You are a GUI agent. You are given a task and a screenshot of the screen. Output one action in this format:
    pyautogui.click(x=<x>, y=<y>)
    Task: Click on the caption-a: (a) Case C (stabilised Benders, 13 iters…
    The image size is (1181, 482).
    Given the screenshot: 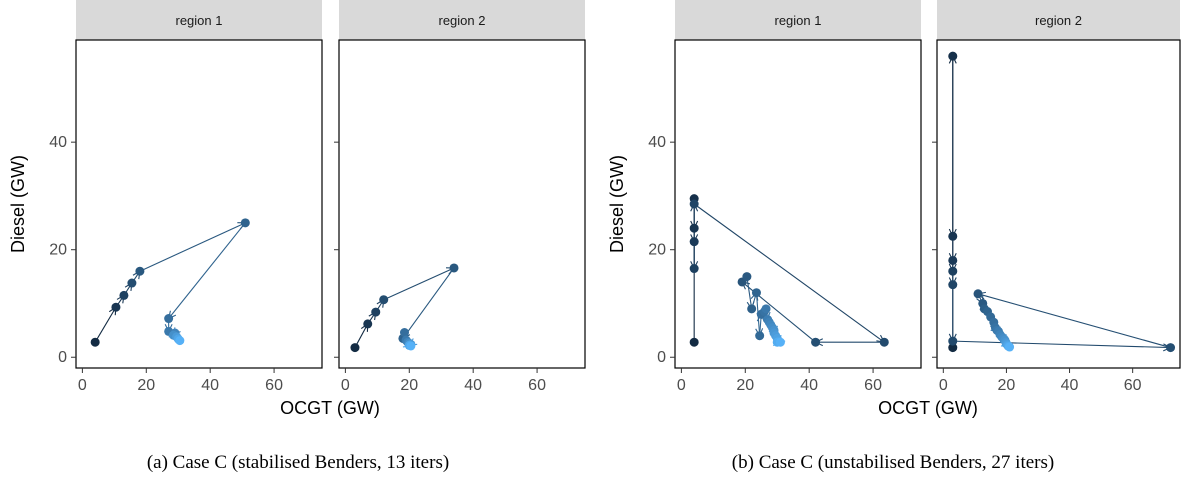 What is the action you would take?
    pyautogui.click(x=298, y=462)
    